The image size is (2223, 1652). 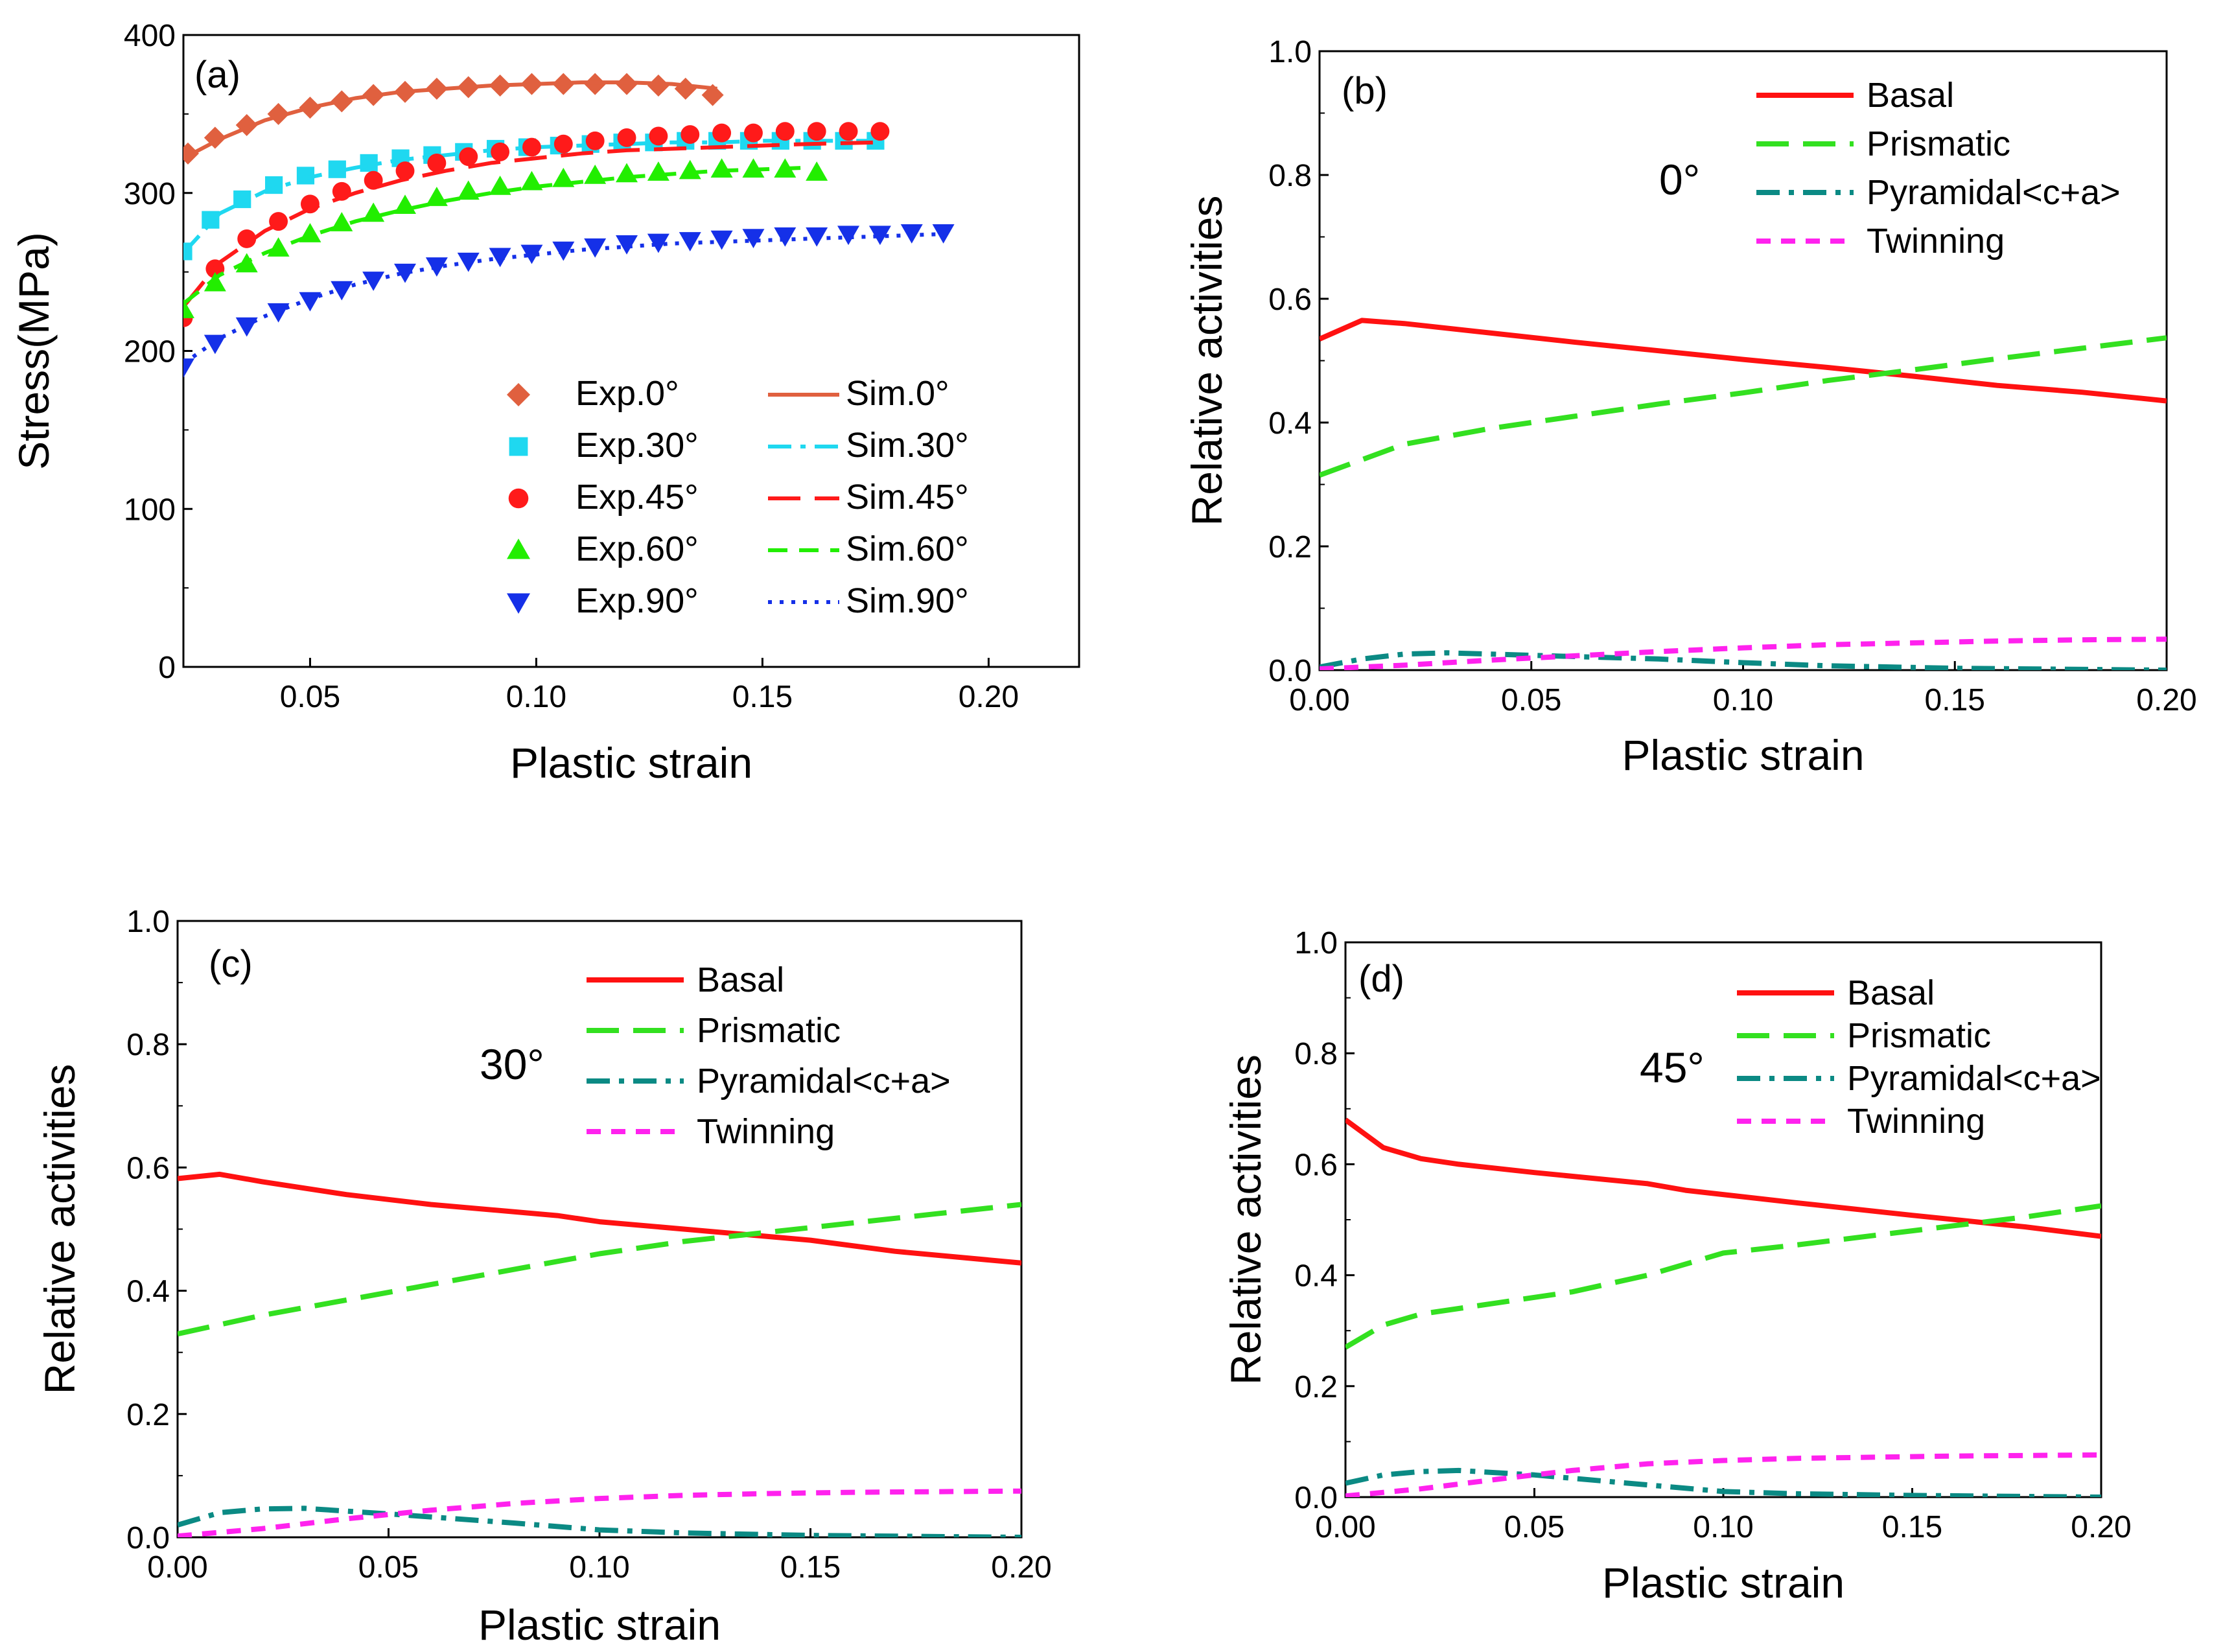 I want to click on series-sim-0-, so click(x=450, y=120).